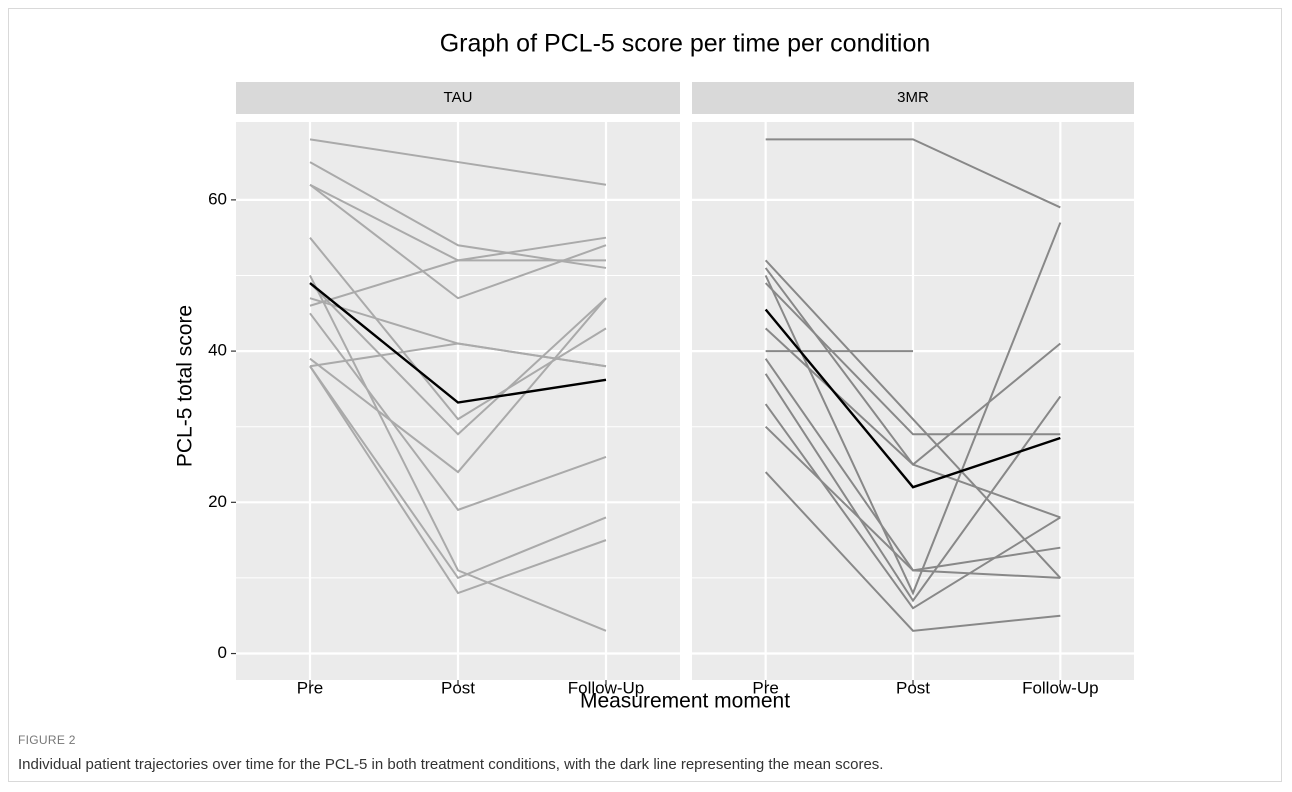  Describe the element at coordinates (217, 198) in the screenshot. I see `y-tick-label: 60` at that location.